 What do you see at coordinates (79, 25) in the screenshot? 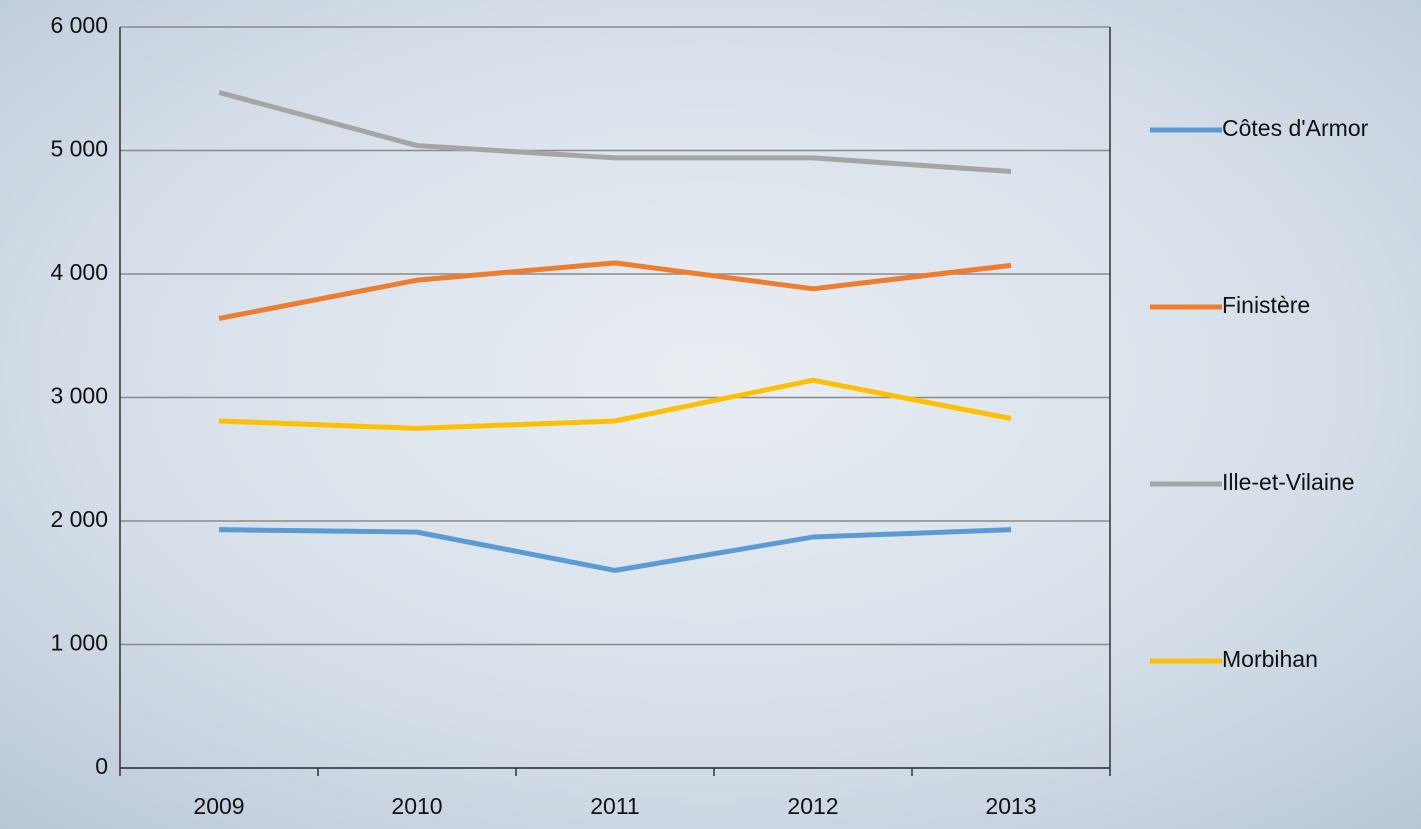
I see `y-tick-label: 6 000` at bounding box center [79, 25].